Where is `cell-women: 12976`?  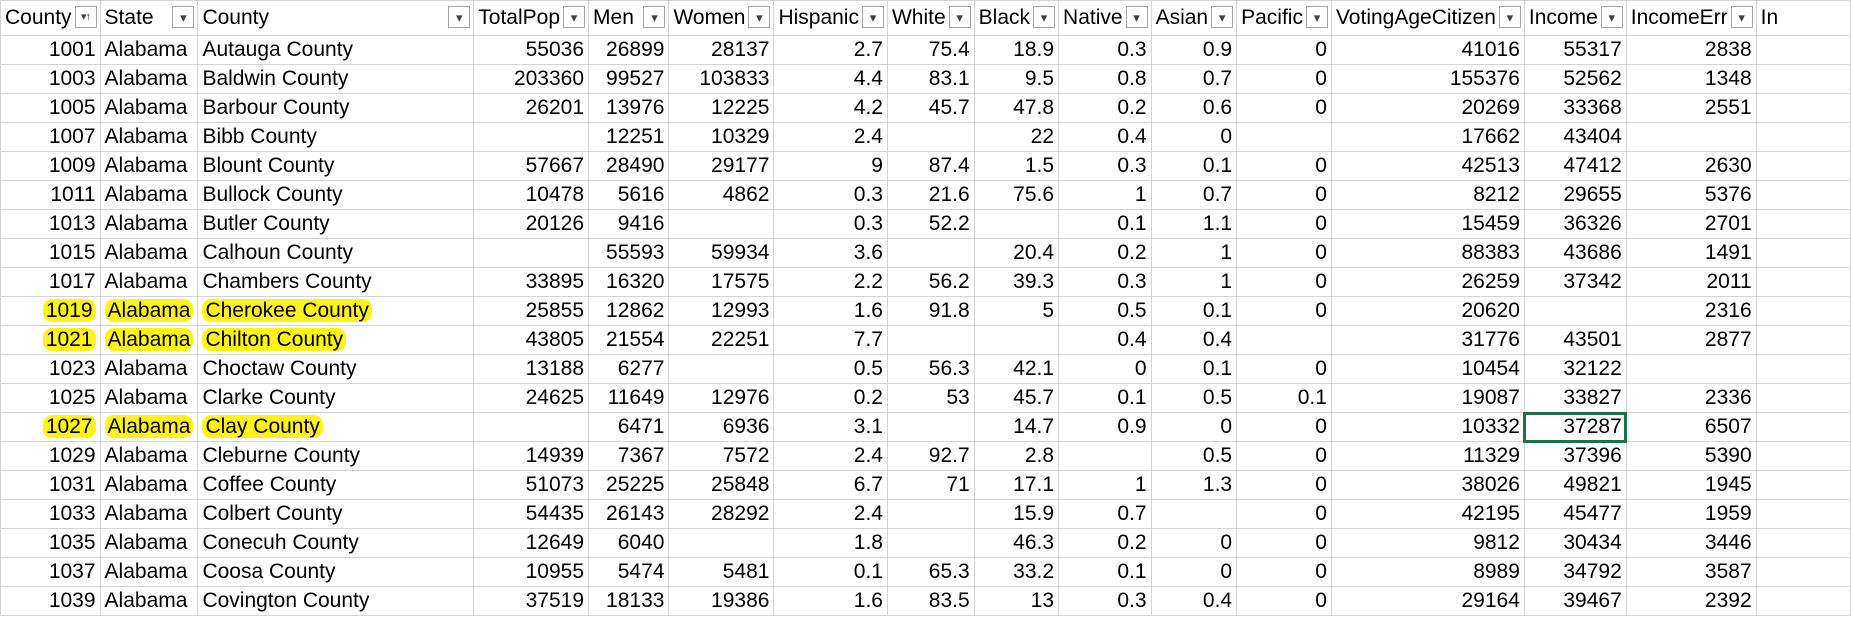
cell-women: 12976 is located at coordinates (721, 398).